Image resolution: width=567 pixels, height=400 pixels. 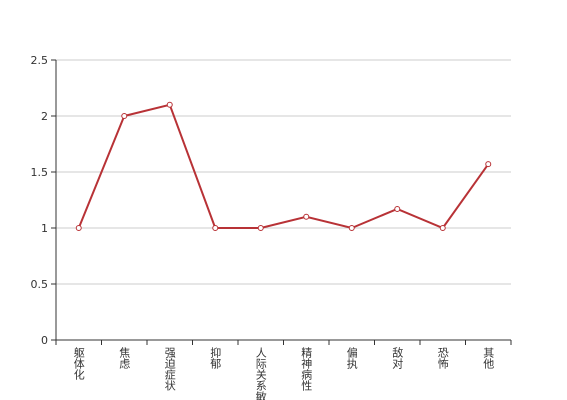 What do you see at coordinates (40, 172) in the screenshot?
I see `y-tick-label: 1.5` at bounding box center [40, 172].